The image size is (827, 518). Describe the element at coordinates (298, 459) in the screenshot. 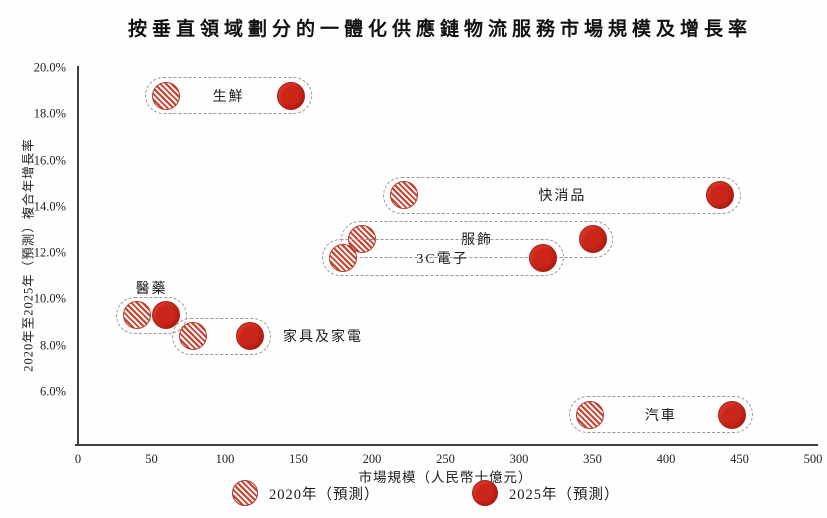

I see `x-tick-150: 150` at that location.